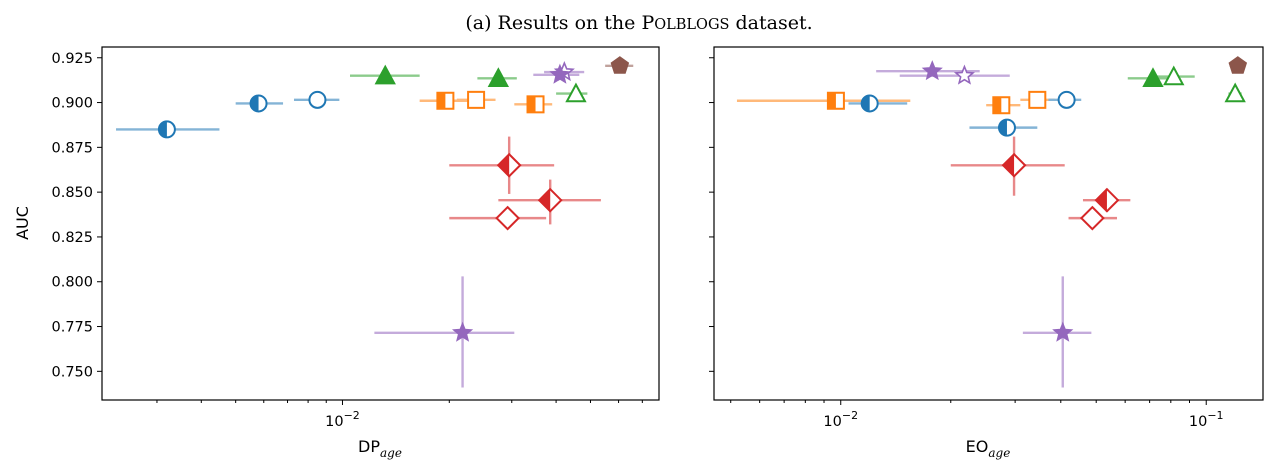  Describe the element at coordinates (72, 148) in the screenshot. I see `left-ytick-label-5: 0.875` at that location.